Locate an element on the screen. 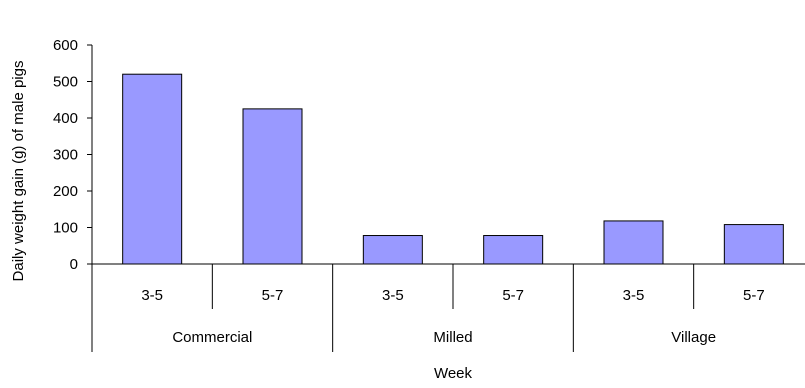 The width and height of the screenshot is (805, 388). x-axis-label: Week is located at coordinates (453, 373).